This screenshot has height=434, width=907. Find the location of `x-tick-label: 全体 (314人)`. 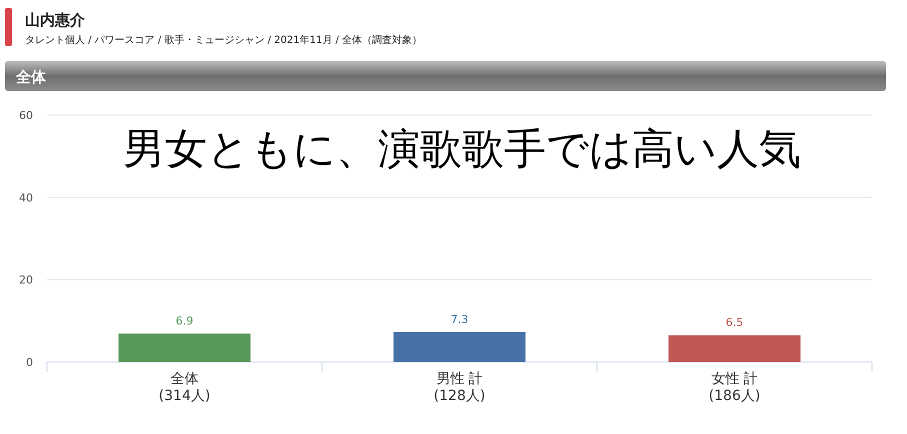

x-tick-label: 全体 (314人) is located at coordinates (184, 387).